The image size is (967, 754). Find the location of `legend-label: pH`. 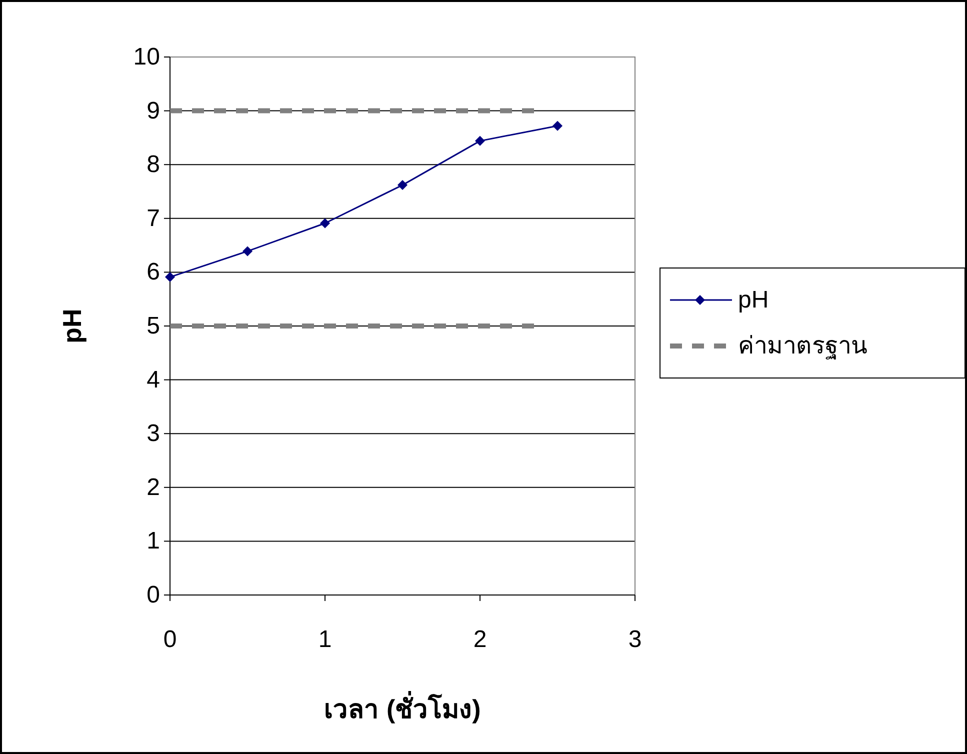

legend-label: pH is located at coordinates (753, 300).